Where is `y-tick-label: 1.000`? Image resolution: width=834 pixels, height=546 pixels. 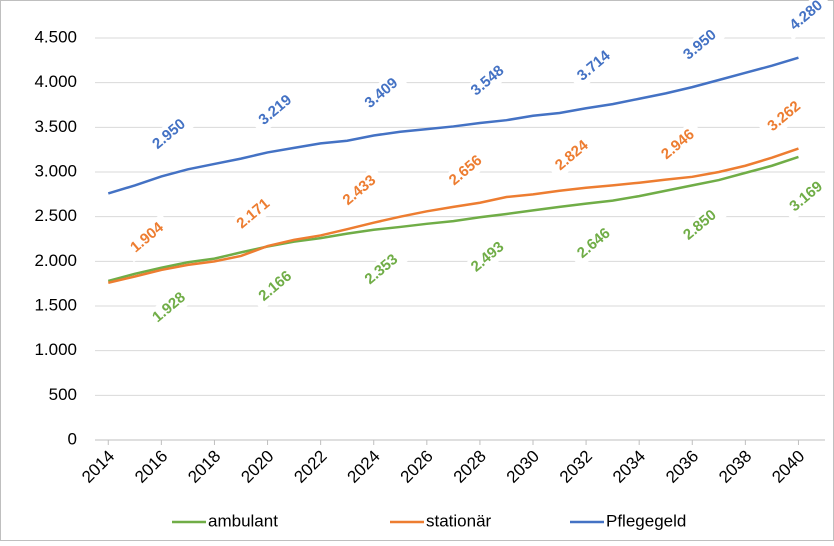 y-tick-label: 1.000 is located at coordinates (55, 349).